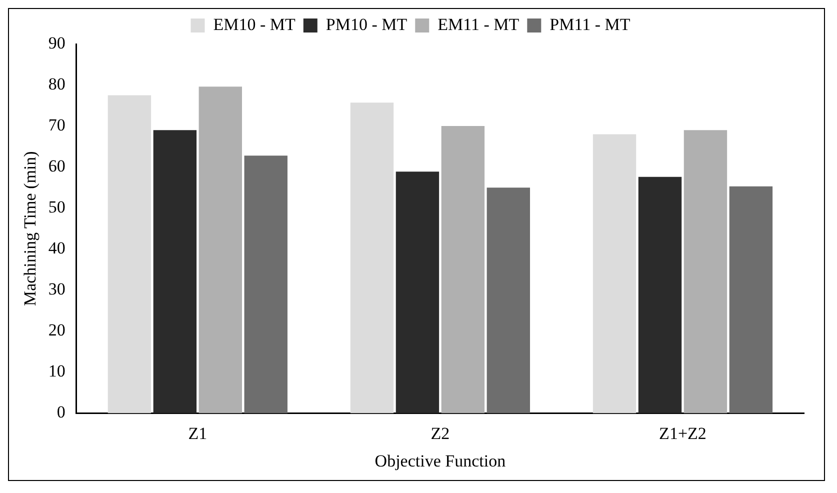 This screenshot has width=837, height=493. I want to click on y-axis-title: Machining Time (min), so click(30, 228).